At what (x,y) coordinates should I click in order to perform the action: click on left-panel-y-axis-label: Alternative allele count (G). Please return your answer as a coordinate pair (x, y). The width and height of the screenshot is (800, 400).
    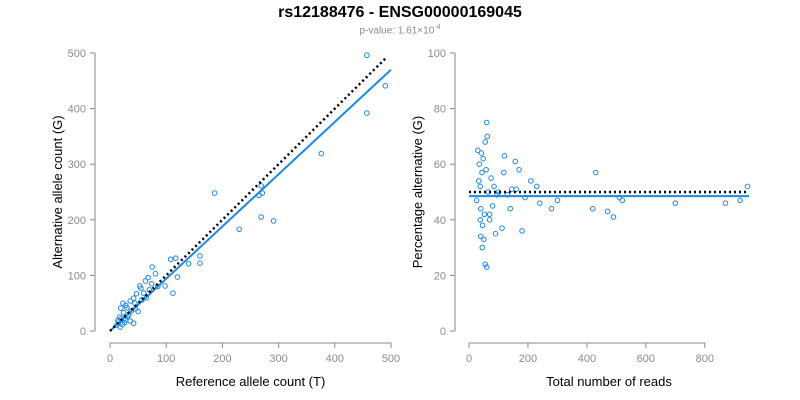
    Looking at the image, I should click on (57, 191).